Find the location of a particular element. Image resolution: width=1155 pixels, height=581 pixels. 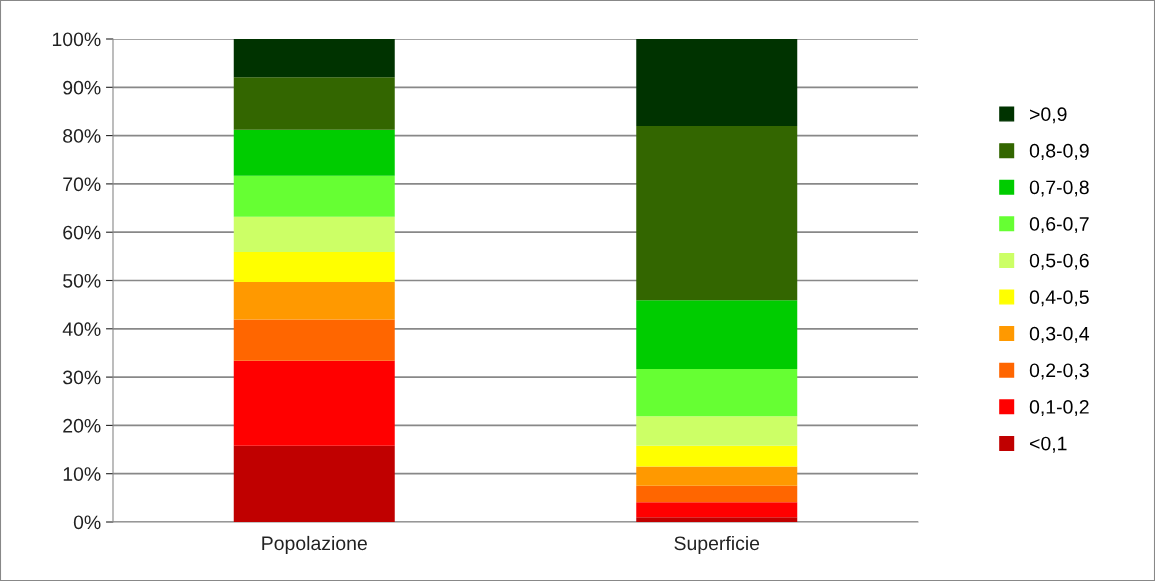

y-tick-label: 40% is located at coordinates (81, 329).